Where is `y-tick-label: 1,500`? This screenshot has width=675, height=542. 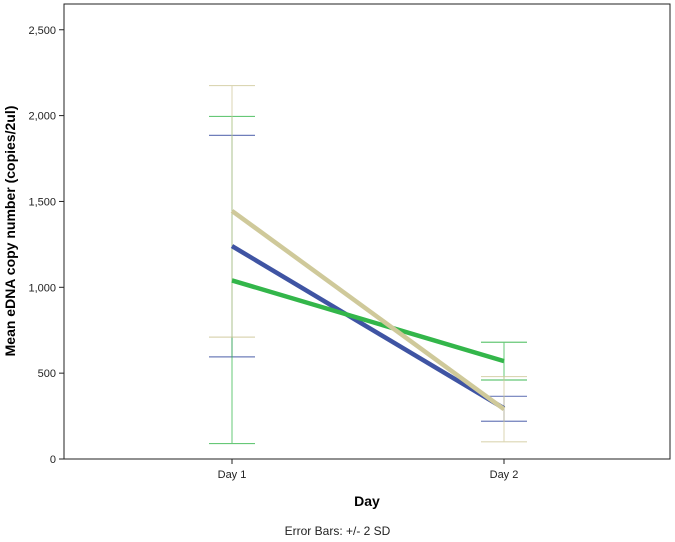 y-tick-label: 1,500 is located at coordinates (42, 202).